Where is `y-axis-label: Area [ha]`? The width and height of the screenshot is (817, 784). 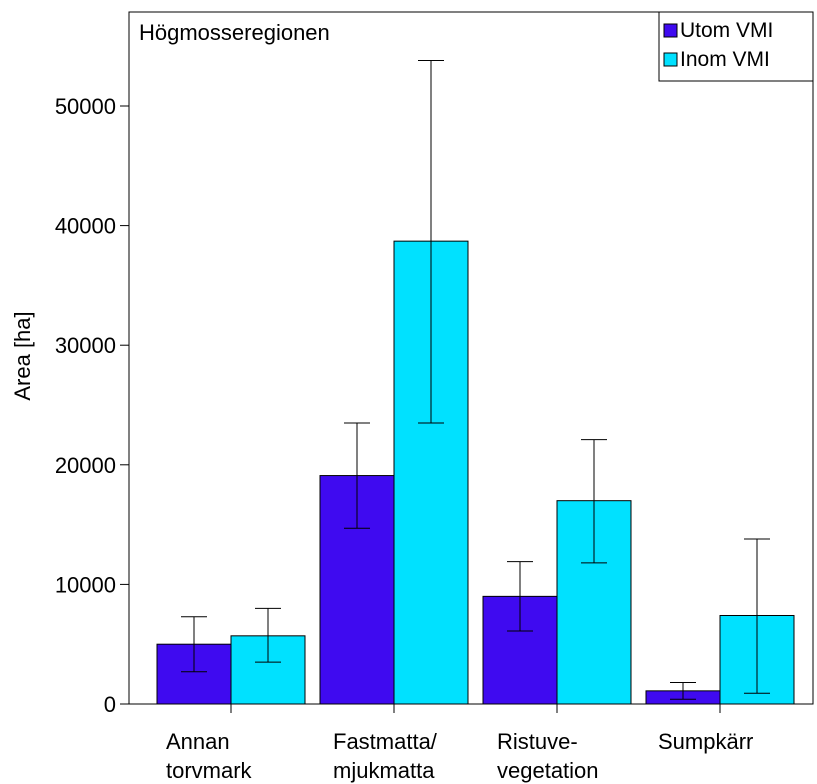
y-axis-label: Area [ha] is located at coordinates (22, 355).